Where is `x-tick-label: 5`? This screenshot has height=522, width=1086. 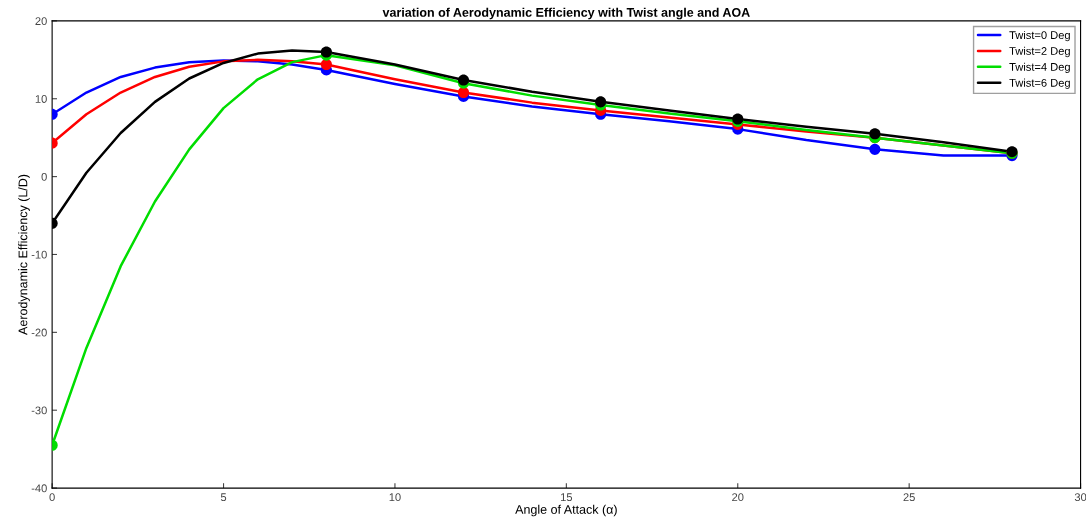
x-tick-label: 5 is located at coordinates (223, 497).